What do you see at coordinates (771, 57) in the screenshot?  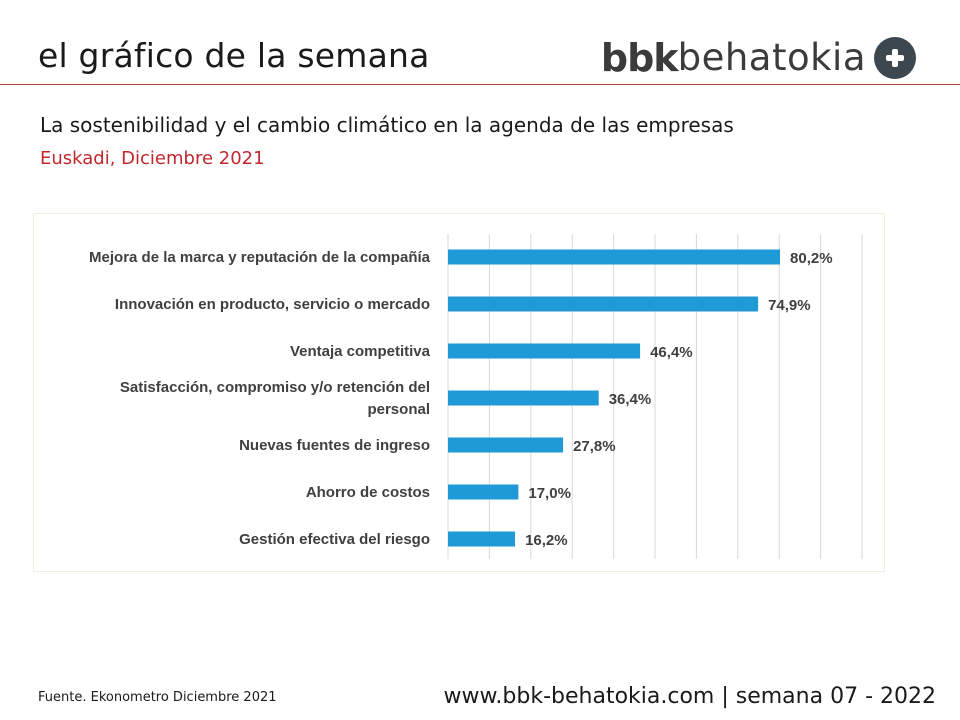 I see `brand-logo-behatokia: behatokia` at bounding box center [771, 57].